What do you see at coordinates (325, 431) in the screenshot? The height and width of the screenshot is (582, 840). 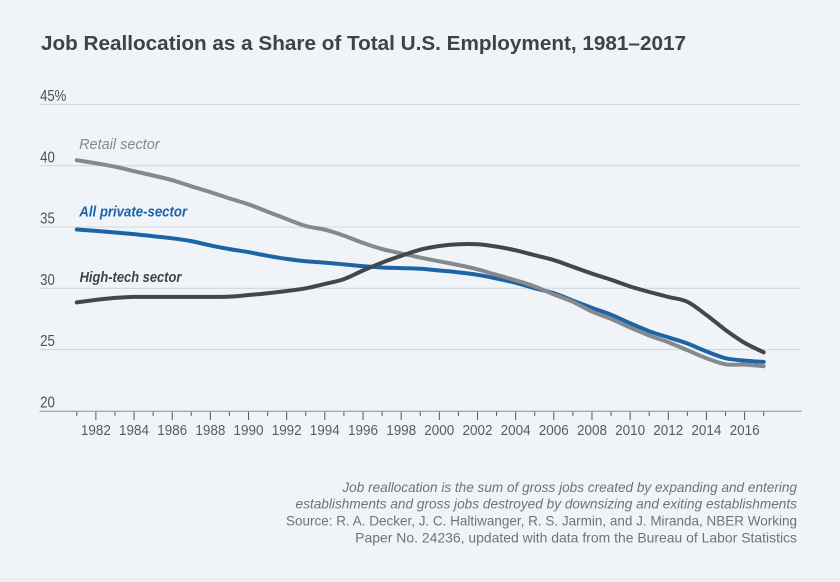 I see `svg-text: 1994` at bounding box center [325, 431].